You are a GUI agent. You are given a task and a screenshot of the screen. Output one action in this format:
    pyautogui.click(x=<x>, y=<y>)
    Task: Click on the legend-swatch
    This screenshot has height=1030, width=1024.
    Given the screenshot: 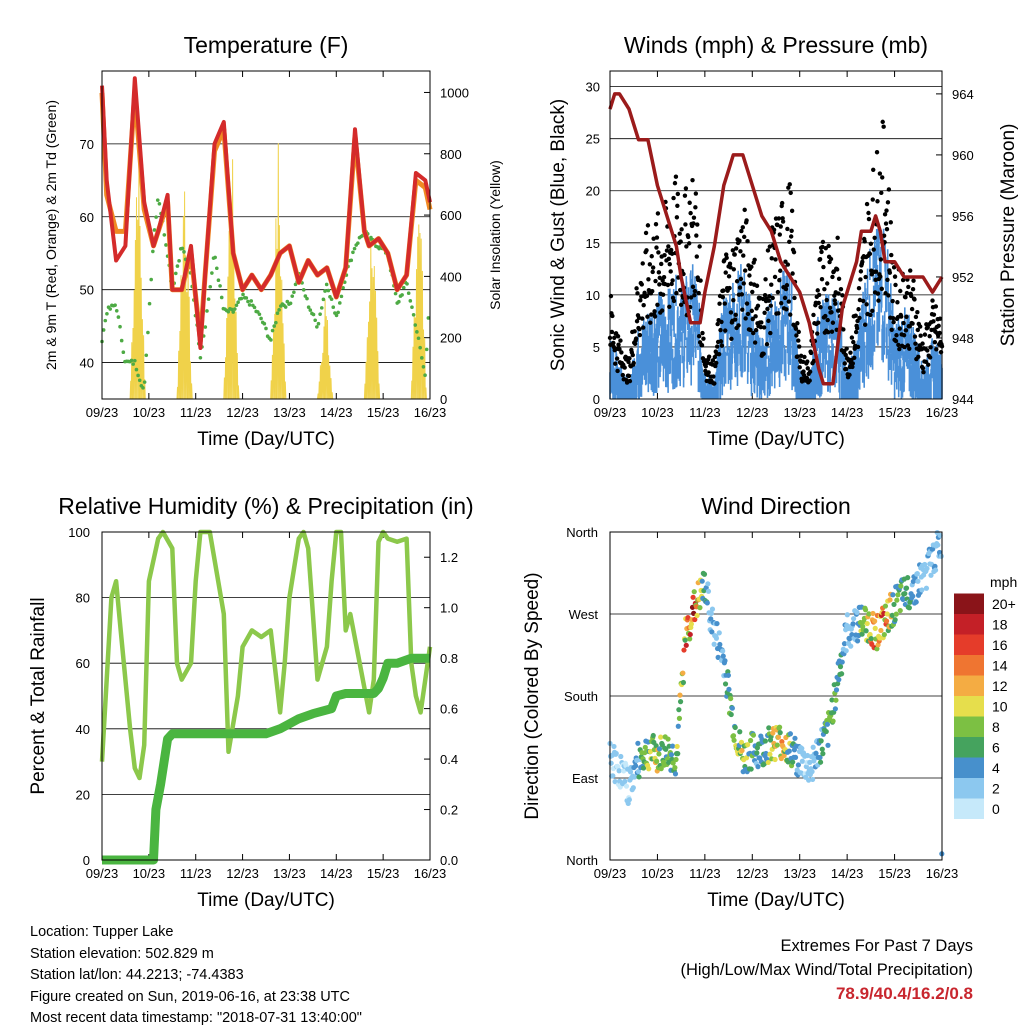 What is the action you would take?
    pyautogui.click(x=969, y=665)
    